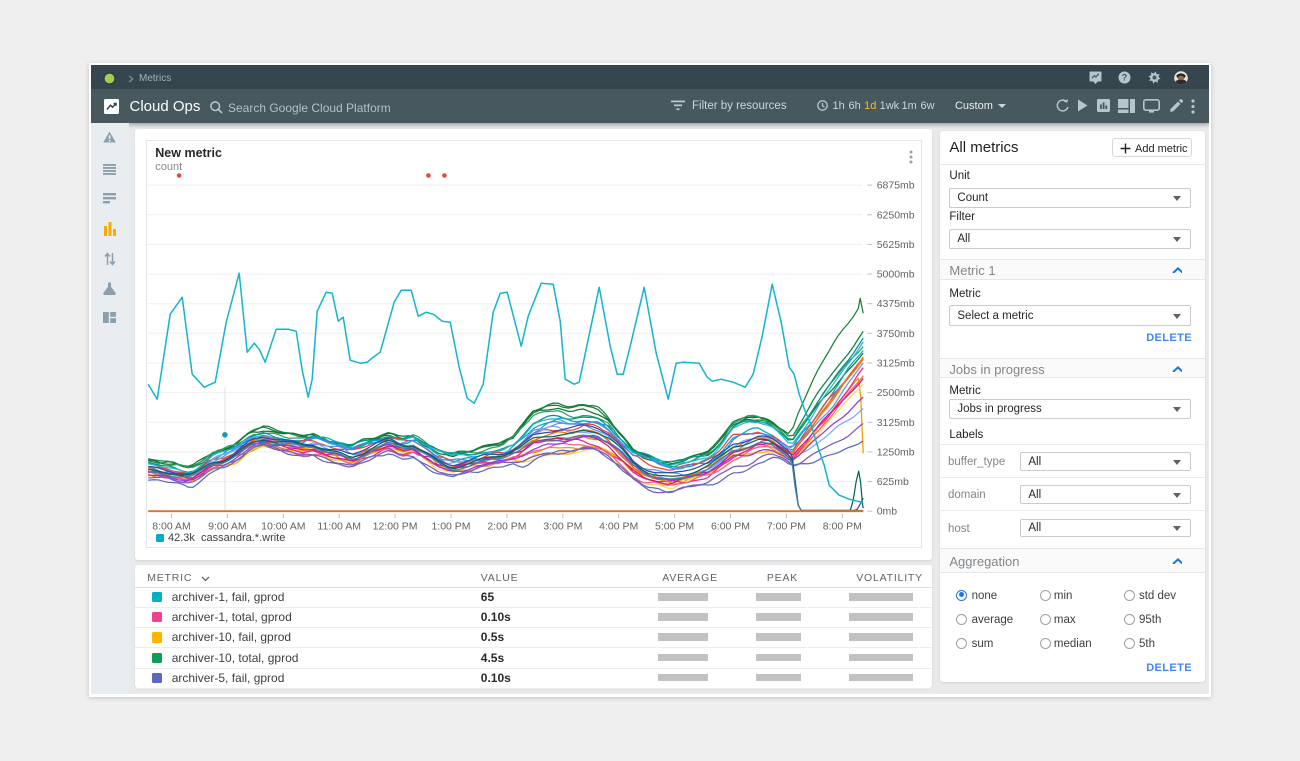 The image size is (1300, 761). I want to click on svg-text: 5:00 PM, so click(674, 526).